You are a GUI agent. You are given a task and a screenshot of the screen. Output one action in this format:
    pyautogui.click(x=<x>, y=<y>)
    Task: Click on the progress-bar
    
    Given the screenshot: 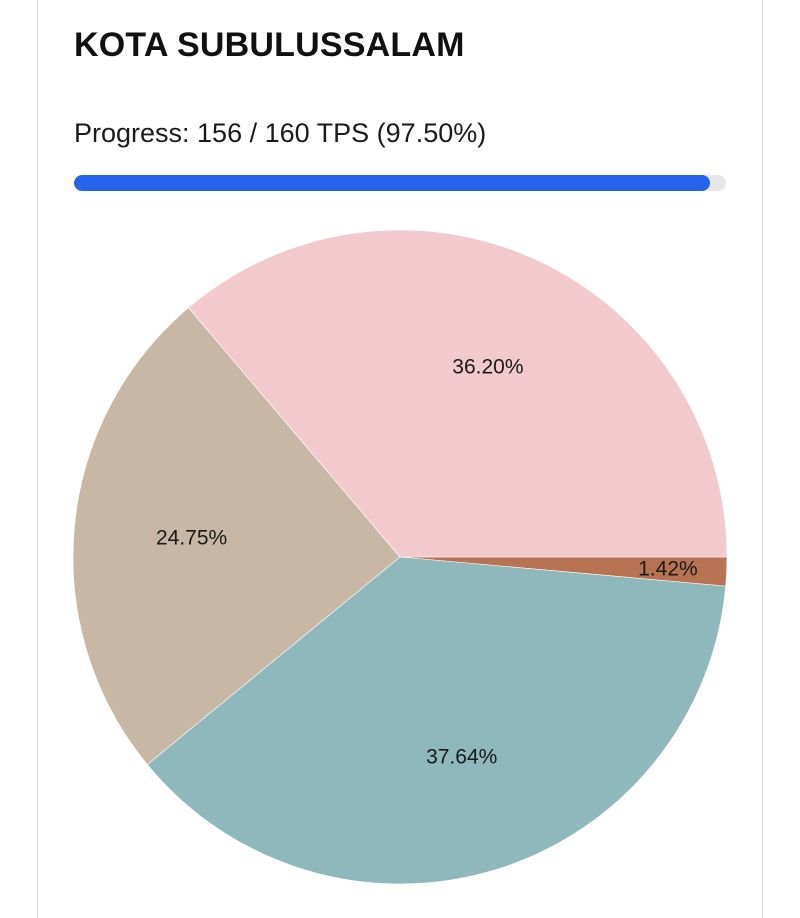 What is the action you would take?
    pyautogui.click(x=400, y=183)
    